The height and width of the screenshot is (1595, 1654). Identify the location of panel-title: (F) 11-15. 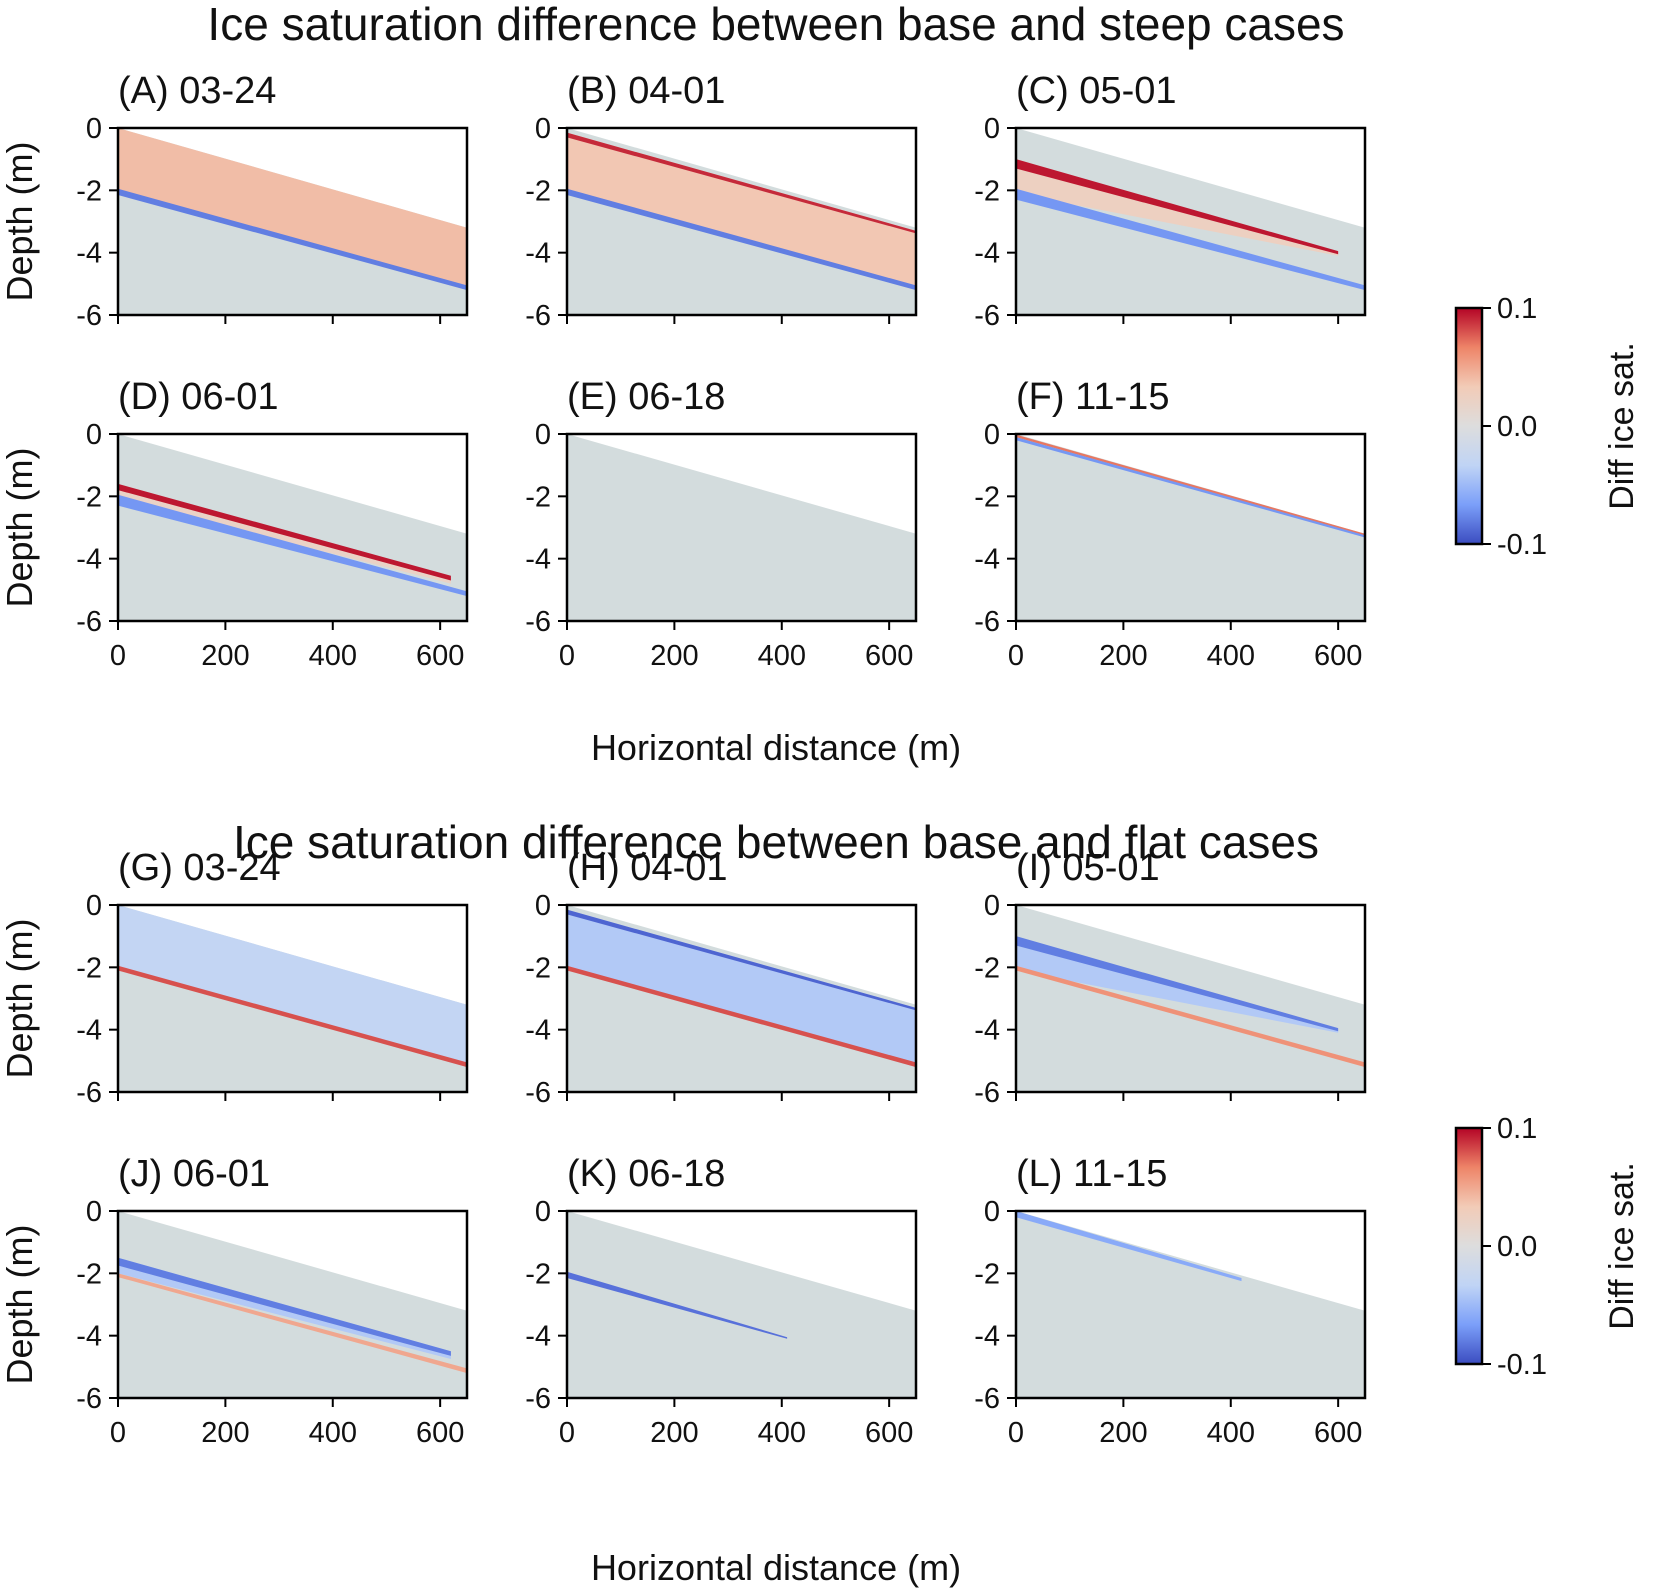
(1092, 397).